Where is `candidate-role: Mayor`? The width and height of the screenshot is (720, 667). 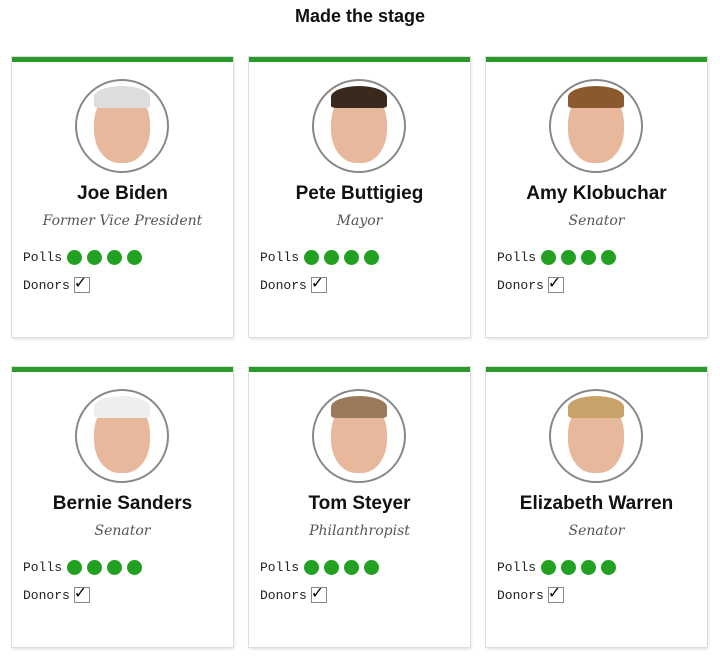 candidate-role: Mayor is located at coordinates (359, 221).